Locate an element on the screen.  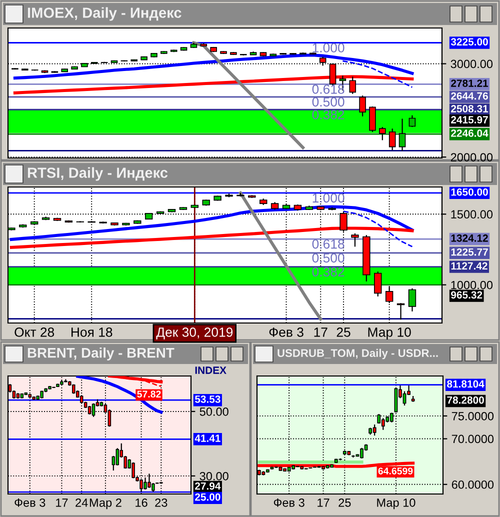
y-tick-label: 60.0000 is located at coordinates (473, 484).